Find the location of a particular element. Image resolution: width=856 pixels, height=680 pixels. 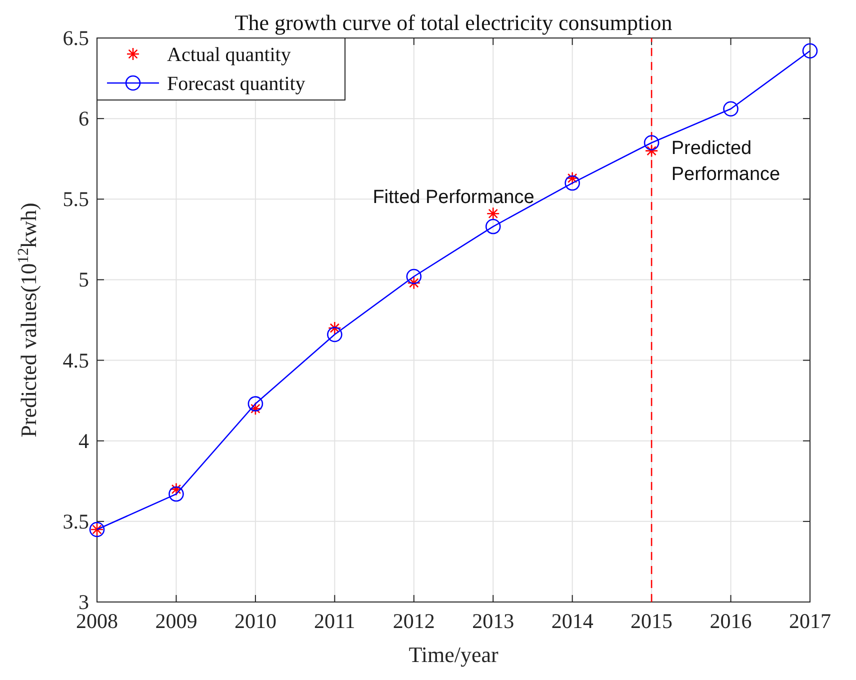

x-tick-label: 2012 is located at coordinates (413, 621).